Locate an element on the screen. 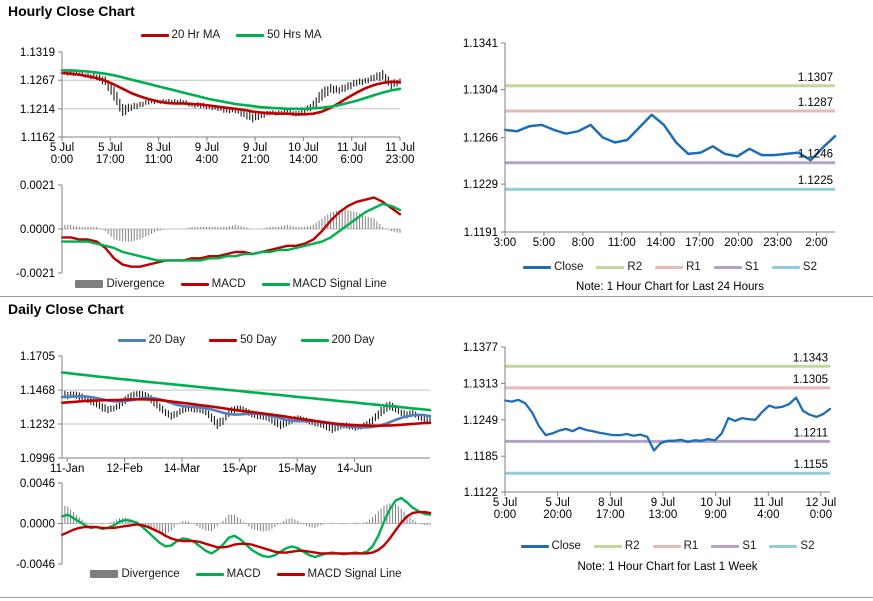 The image size is (873, 601). y-tick-label: 1.1122 is located at coordinates (481, 493).